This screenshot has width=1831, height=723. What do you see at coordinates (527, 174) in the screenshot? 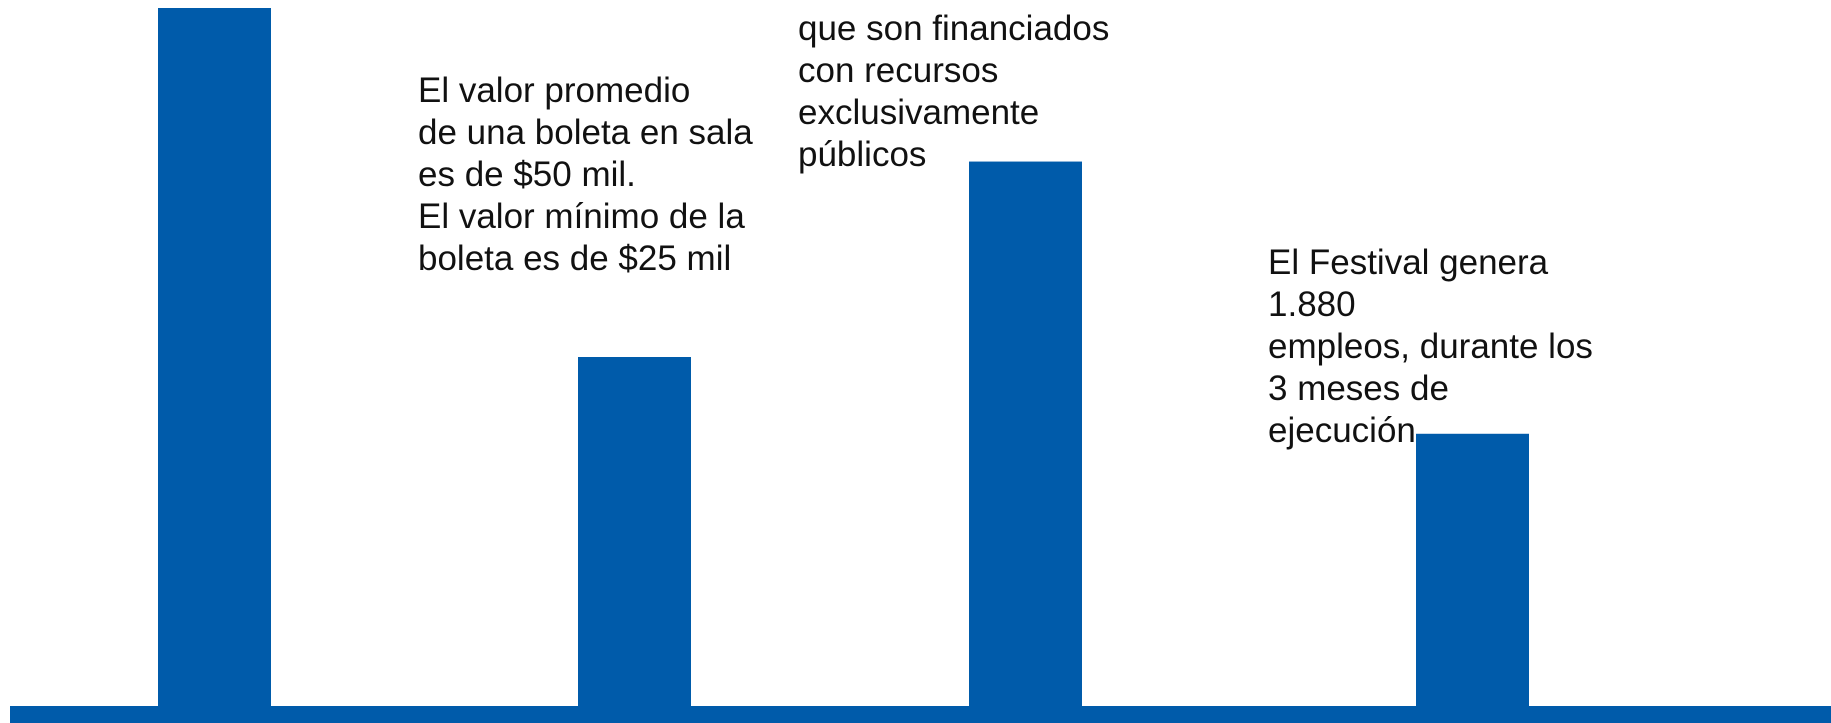
I see `annotation-line: es de $50 mil.` at bounding box center [527, 174].